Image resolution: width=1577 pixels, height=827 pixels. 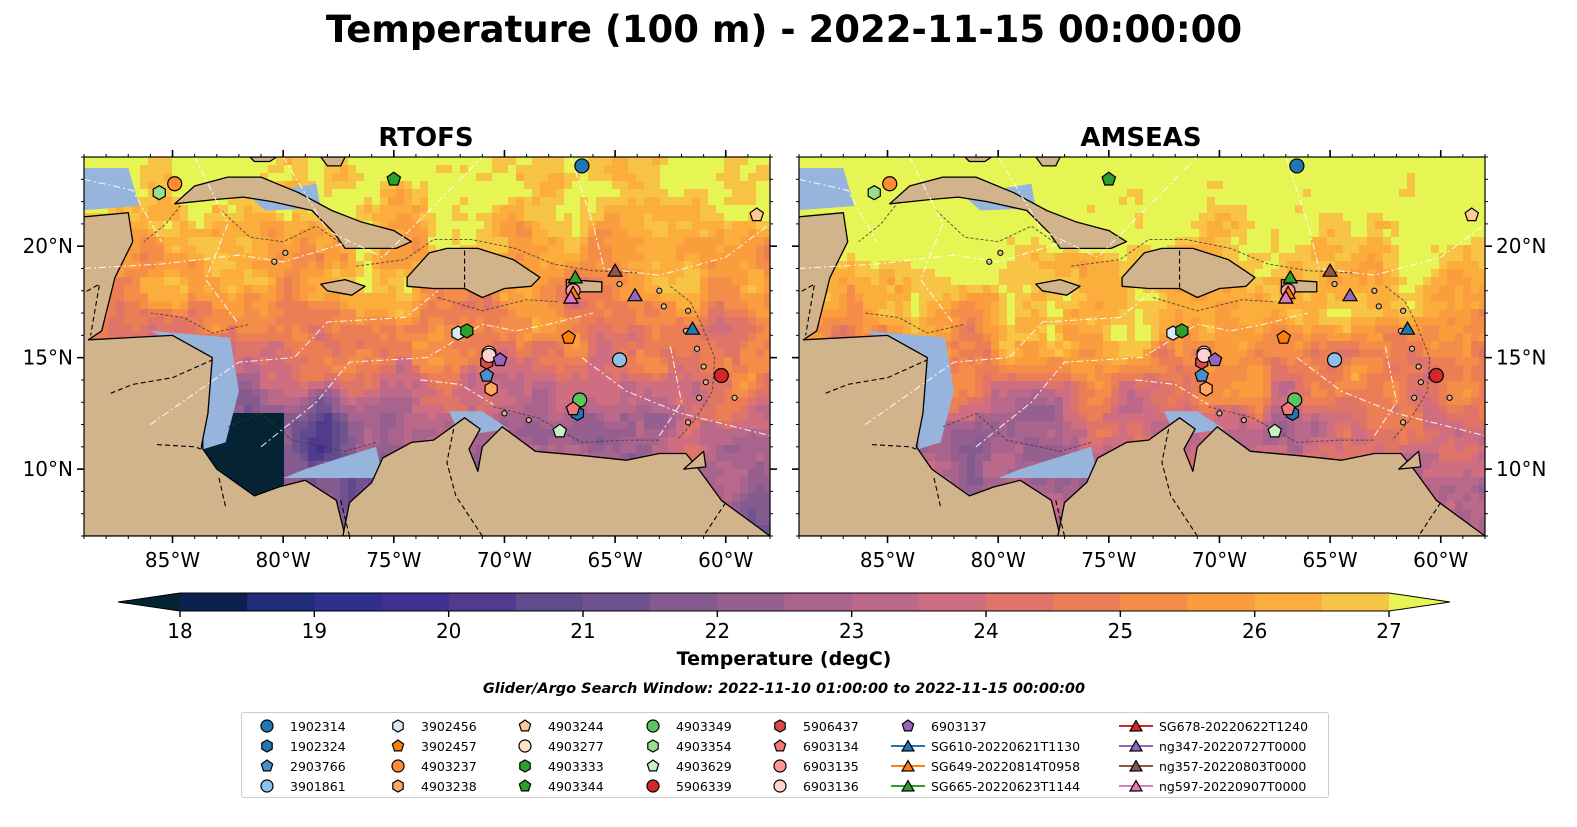 I want to click on x-tick-label: 85°W, so click(x=172, y=560).